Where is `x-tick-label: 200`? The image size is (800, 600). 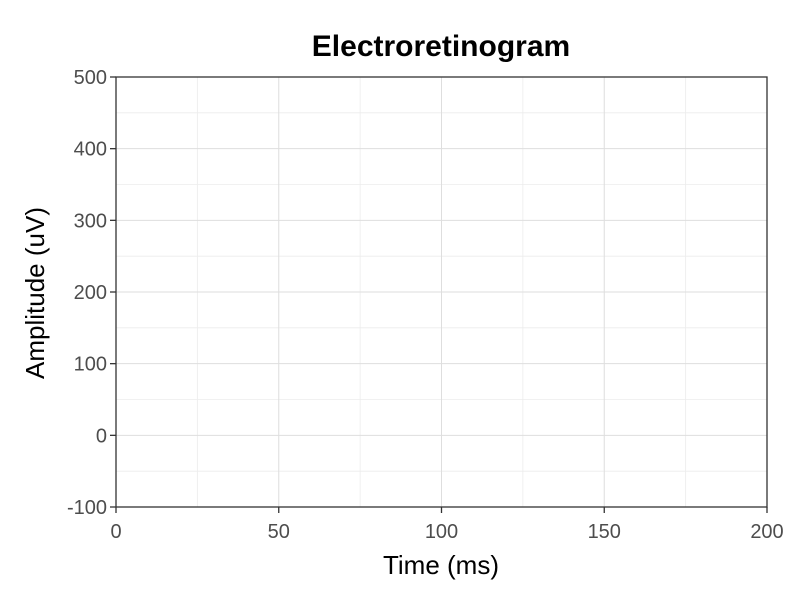 x-tick-label: 200 is located at coordinates (766, 532).